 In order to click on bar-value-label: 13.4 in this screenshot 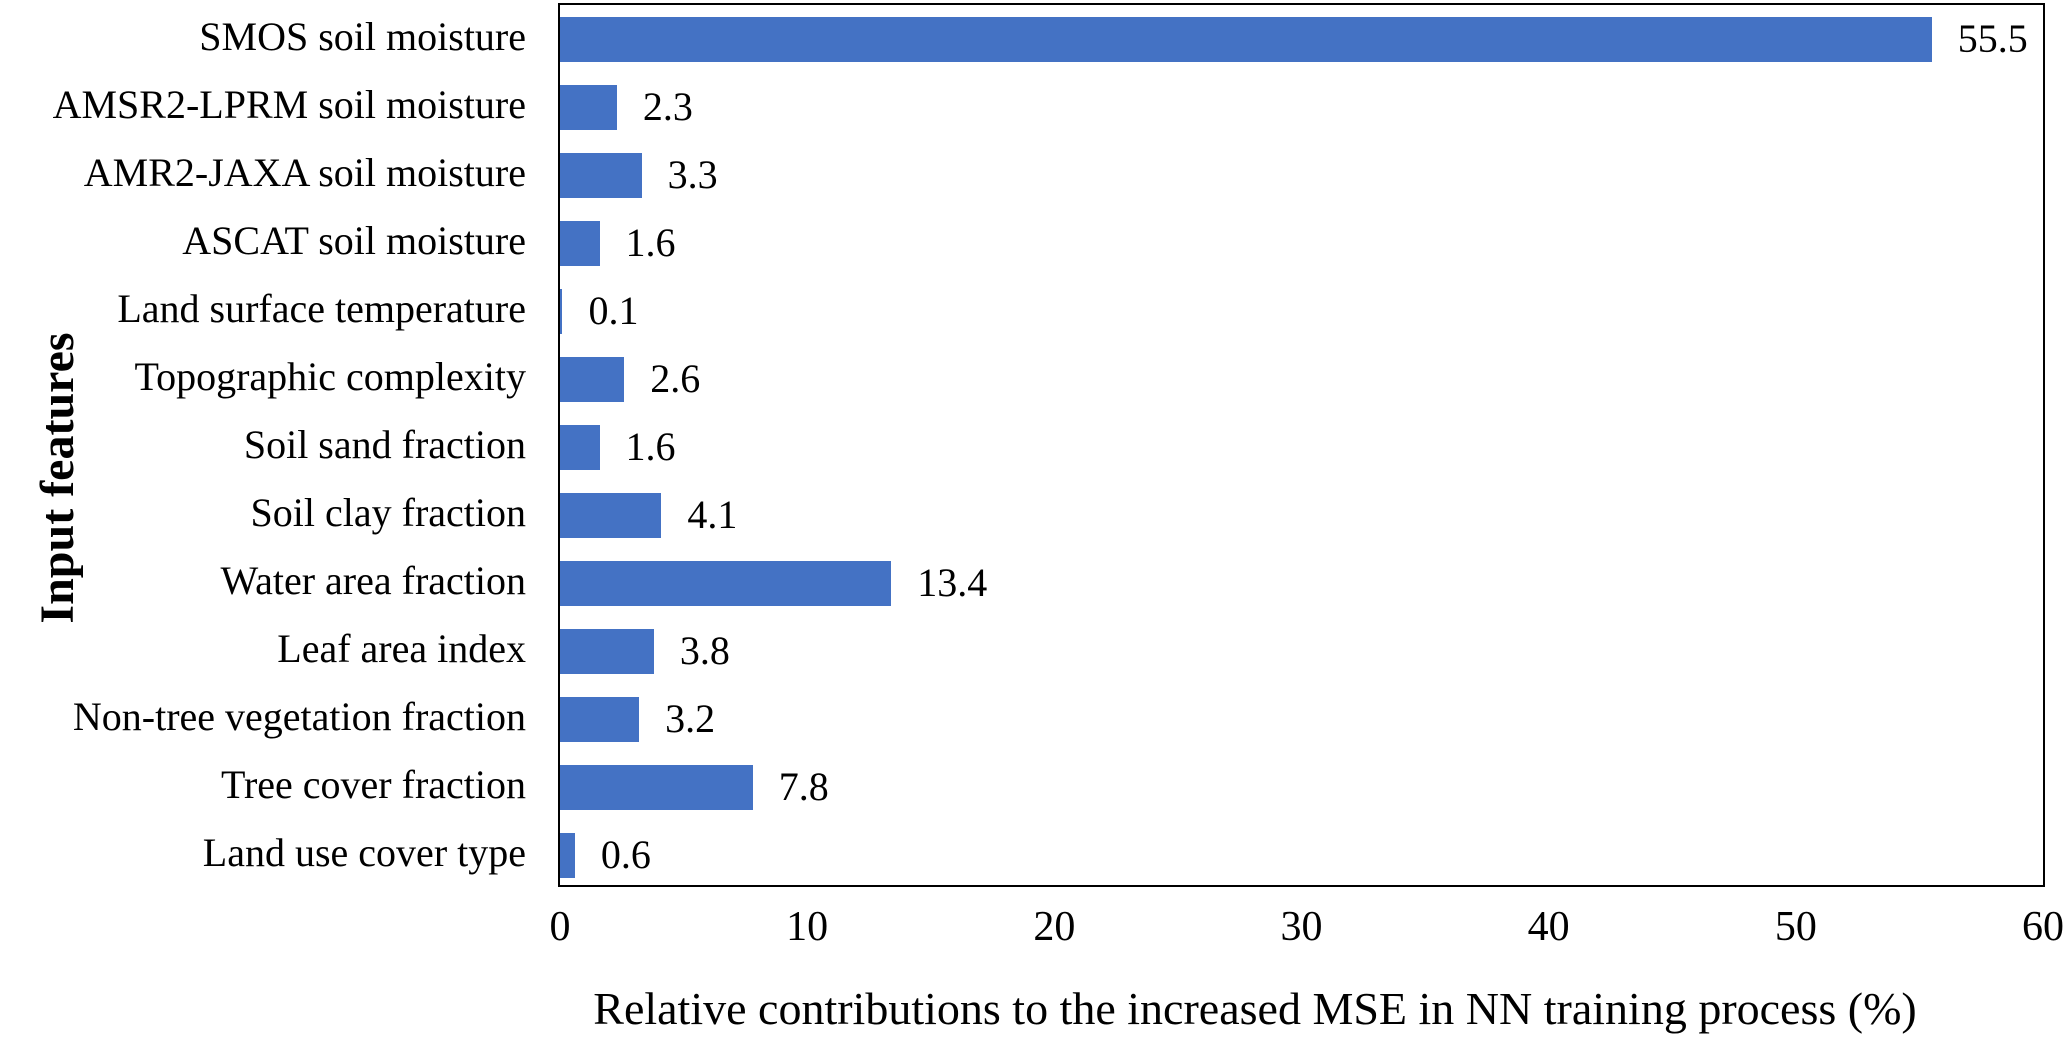, I will do `click(952, 582)`.